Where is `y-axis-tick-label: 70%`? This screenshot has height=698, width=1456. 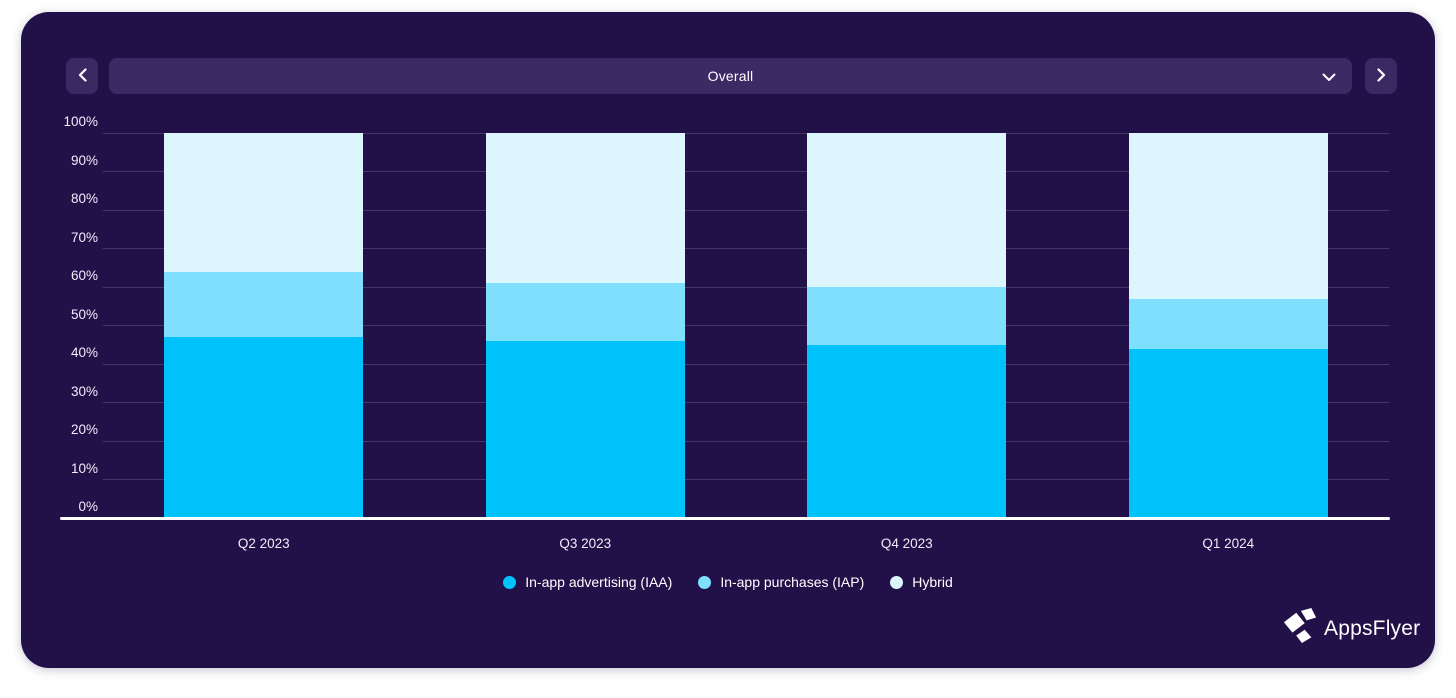 y-axis-tick-label: 70% is located at coordinates (84, 237).